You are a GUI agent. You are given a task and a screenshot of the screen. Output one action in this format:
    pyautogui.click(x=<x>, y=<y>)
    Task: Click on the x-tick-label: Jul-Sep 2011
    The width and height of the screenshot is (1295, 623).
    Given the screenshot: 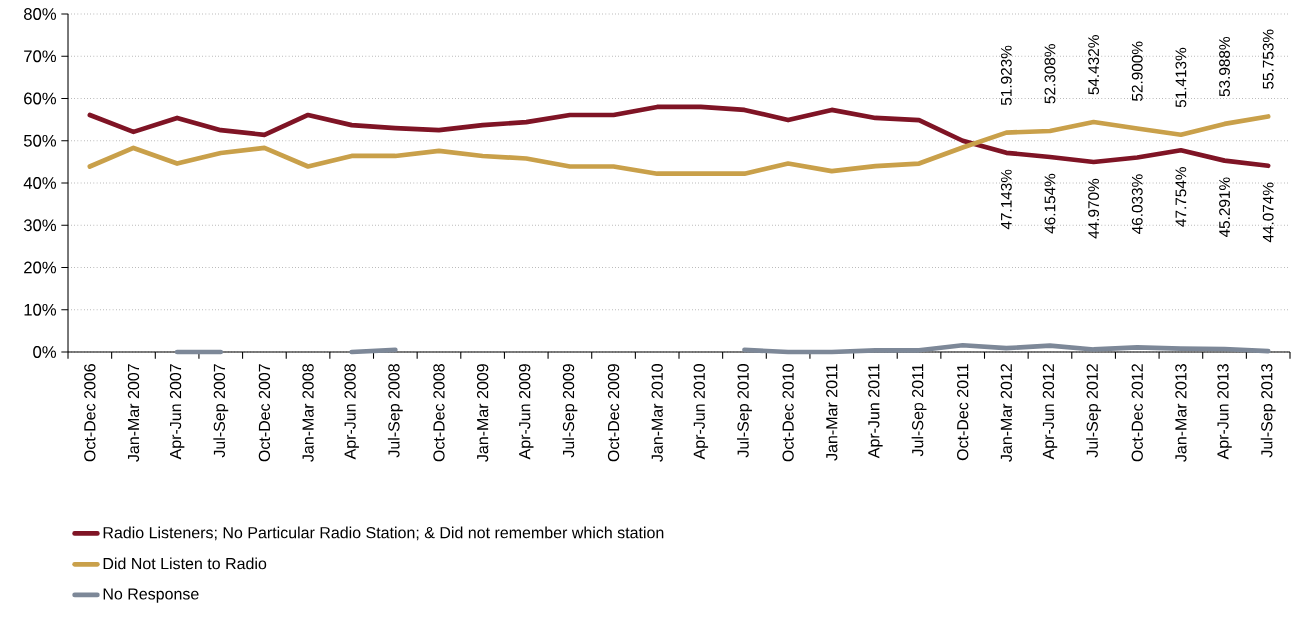 What is the action you would take?
    pyautogui.click(x=919, y=410)
    